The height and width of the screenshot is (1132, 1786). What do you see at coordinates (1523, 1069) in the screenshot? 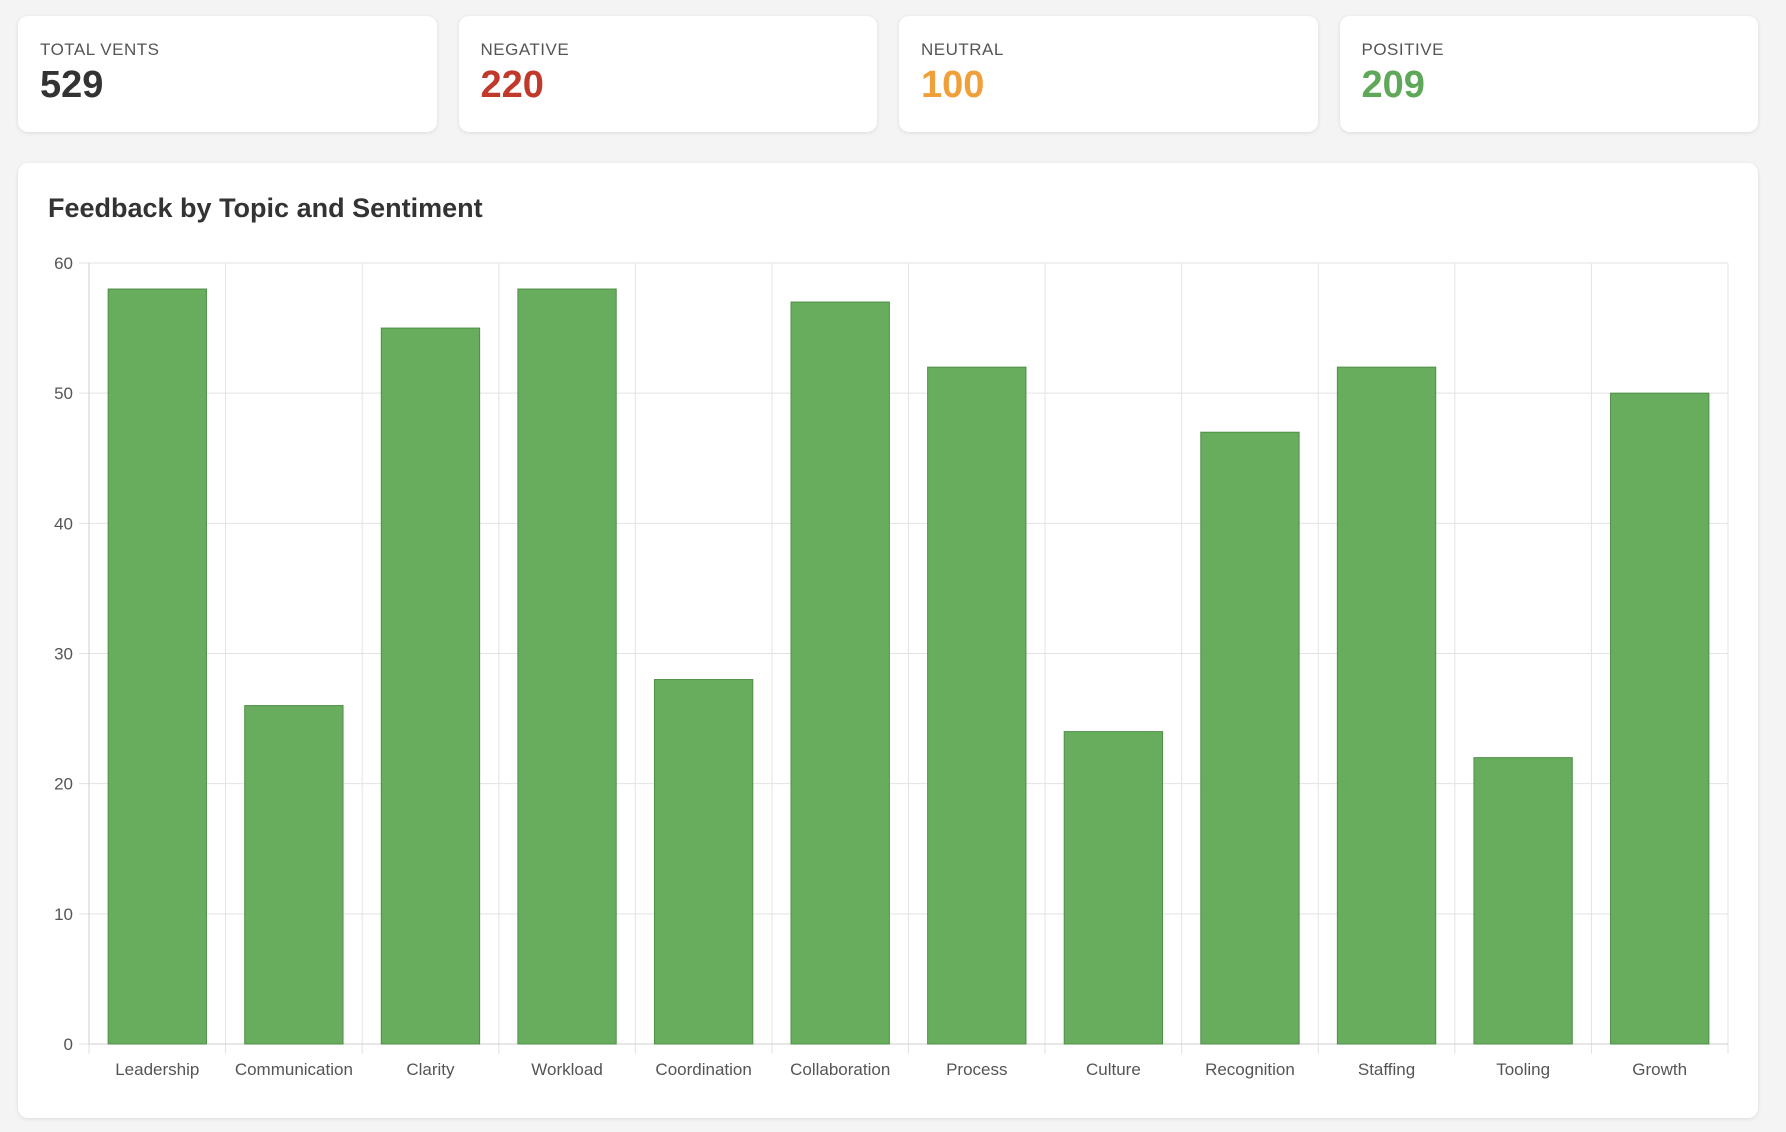
I see `x-tick-label: Tooling` at bounding box center [1523, 1069].